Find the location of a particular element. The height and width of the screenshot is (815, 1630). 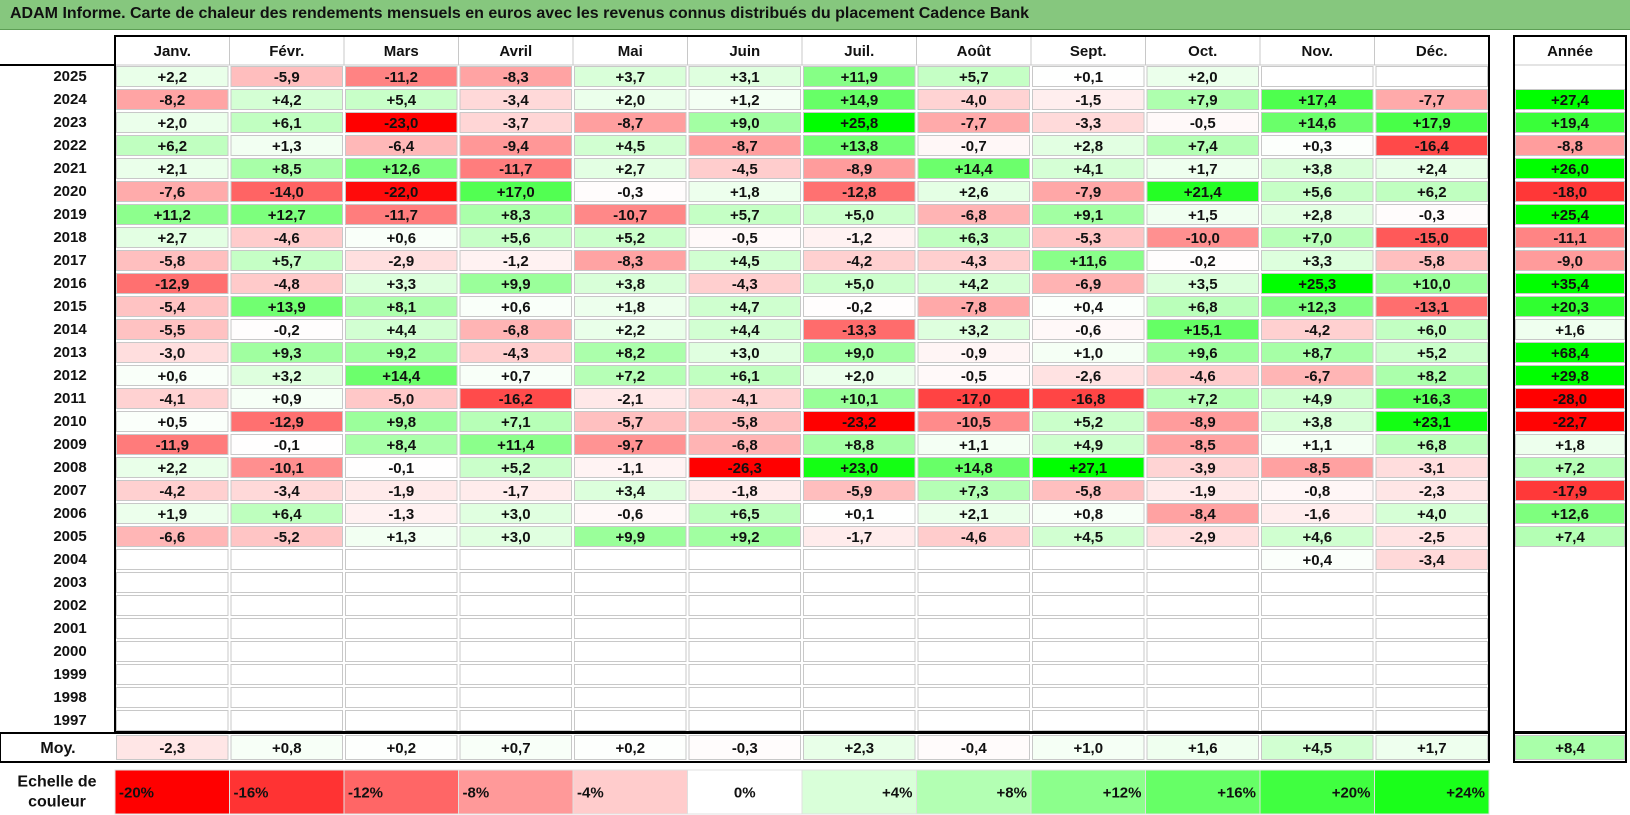

scale-label: 0% is located at coordinates (745, 793).